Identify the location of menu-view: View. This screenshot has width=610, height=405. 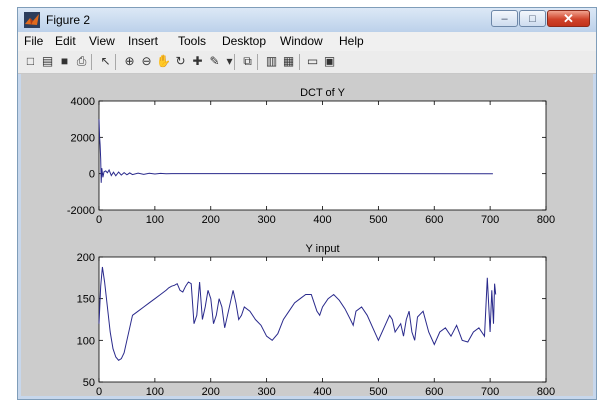
(102, 41).